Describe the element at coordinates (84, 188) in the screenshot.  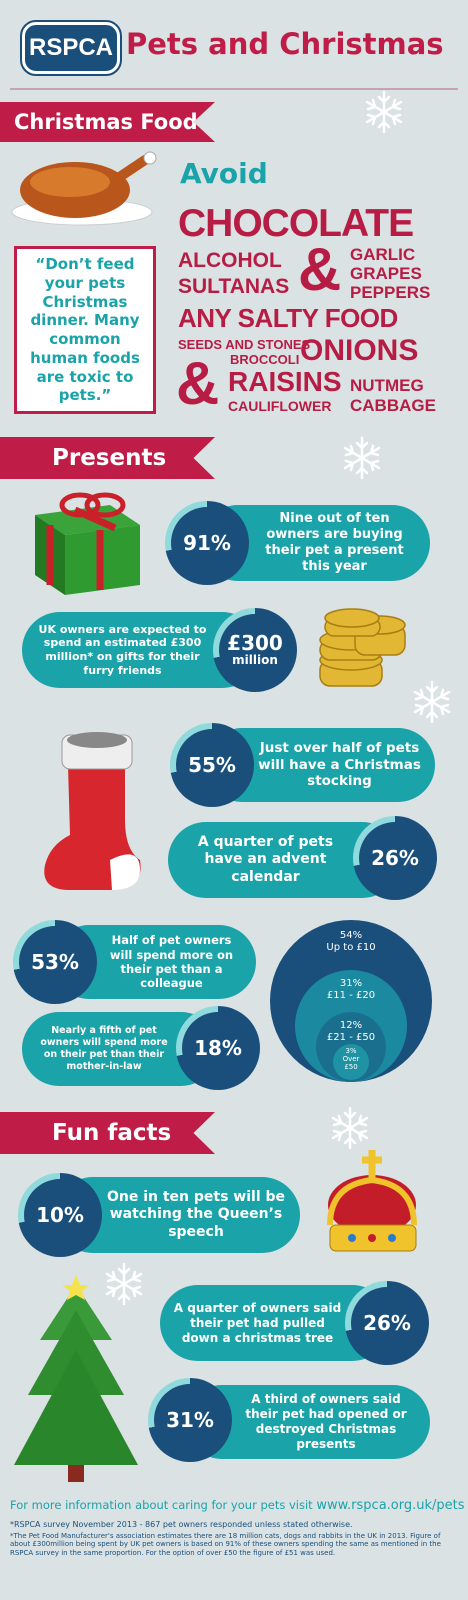
I see `turkey` at that location.